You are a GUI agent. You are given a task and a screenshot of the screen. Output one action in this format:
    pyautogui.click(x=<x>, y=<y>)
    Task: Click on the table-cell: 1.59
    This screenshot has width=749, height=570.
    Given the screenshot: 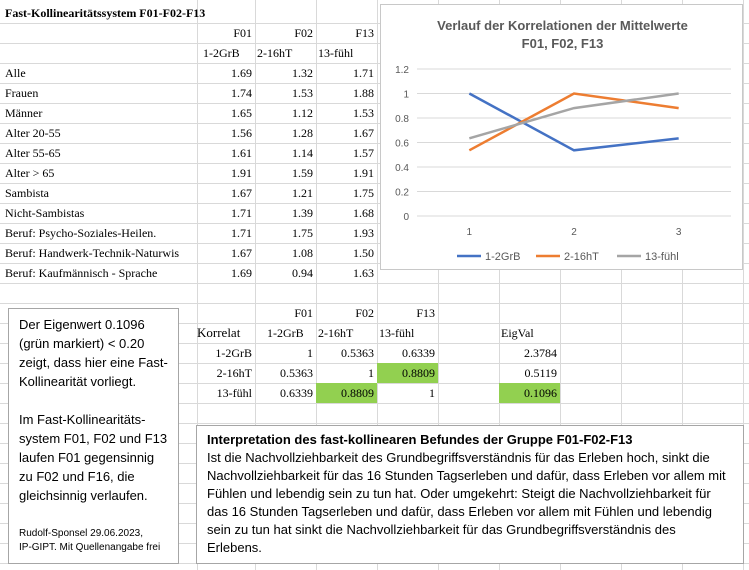 What is the action you would take?
    pyautogui.click(x=302, y=173)
    